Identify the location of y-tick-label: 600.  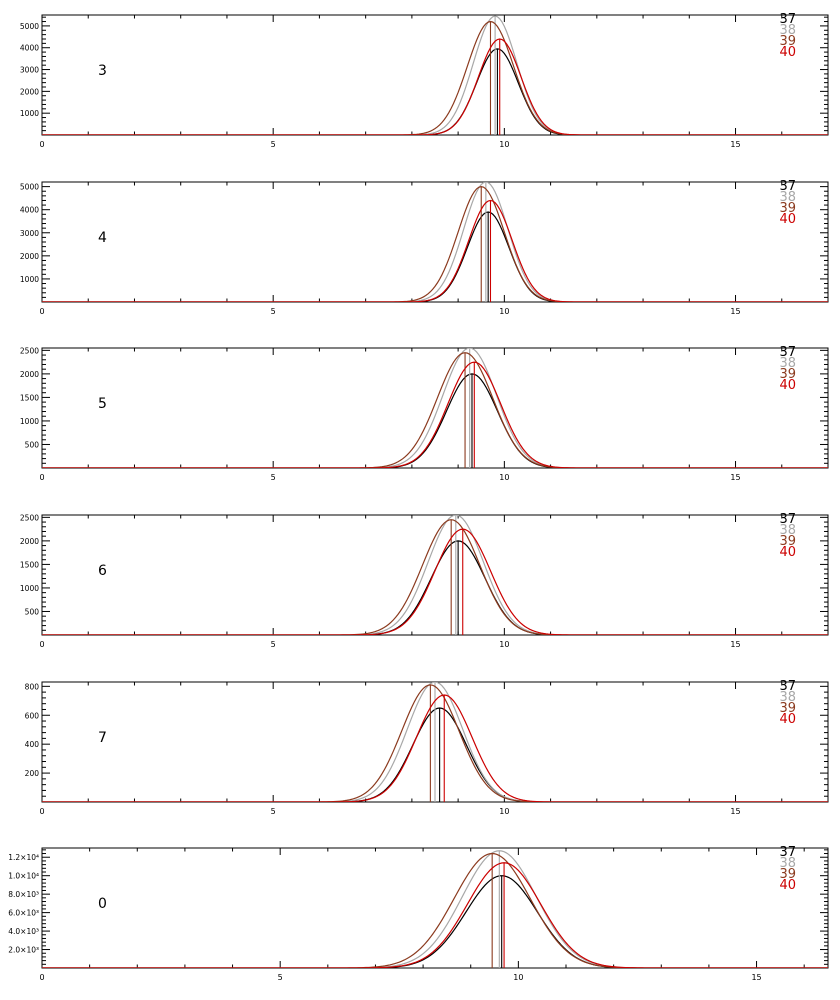
(32, 715).